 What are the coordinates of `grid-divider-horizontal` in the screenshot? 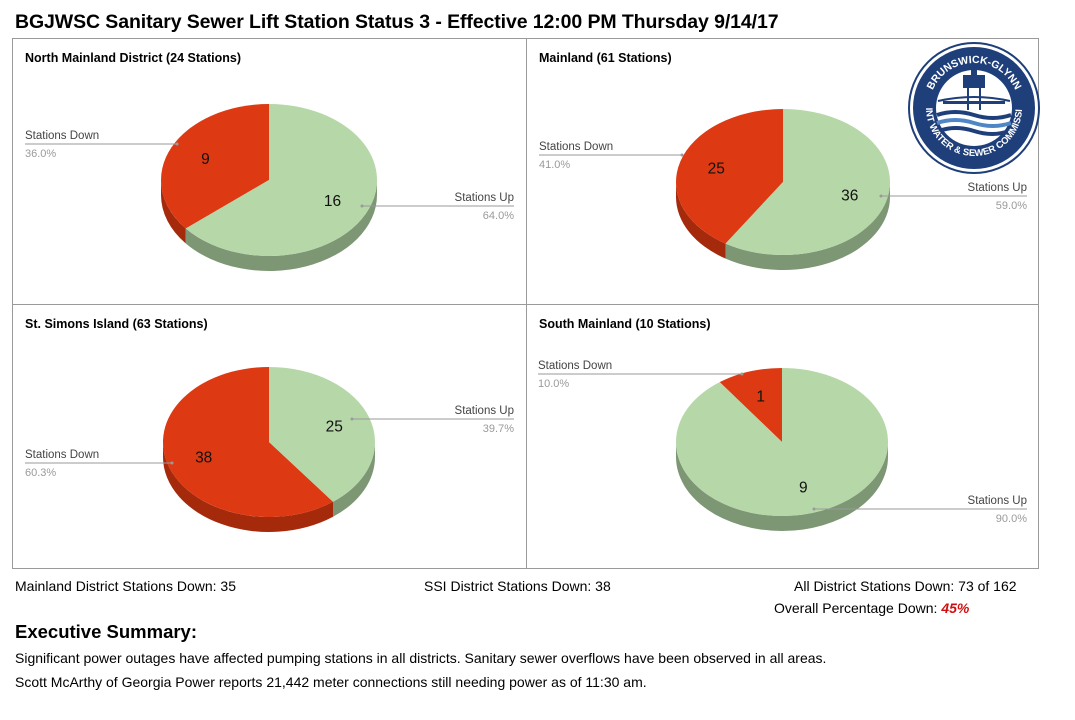 It's located at (525, 304).